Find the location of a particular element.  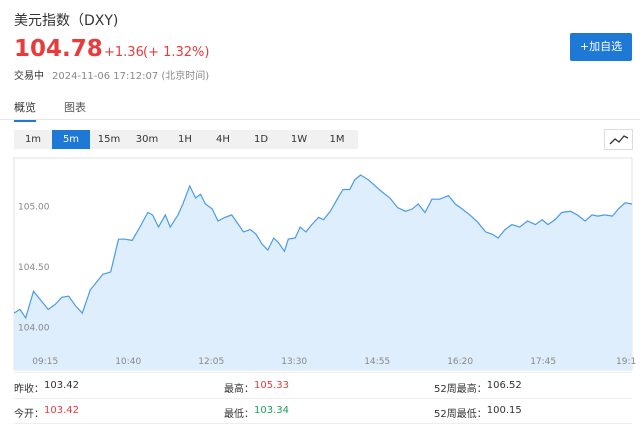

stat-value: 106.52 is located at coordinates (504, 385).